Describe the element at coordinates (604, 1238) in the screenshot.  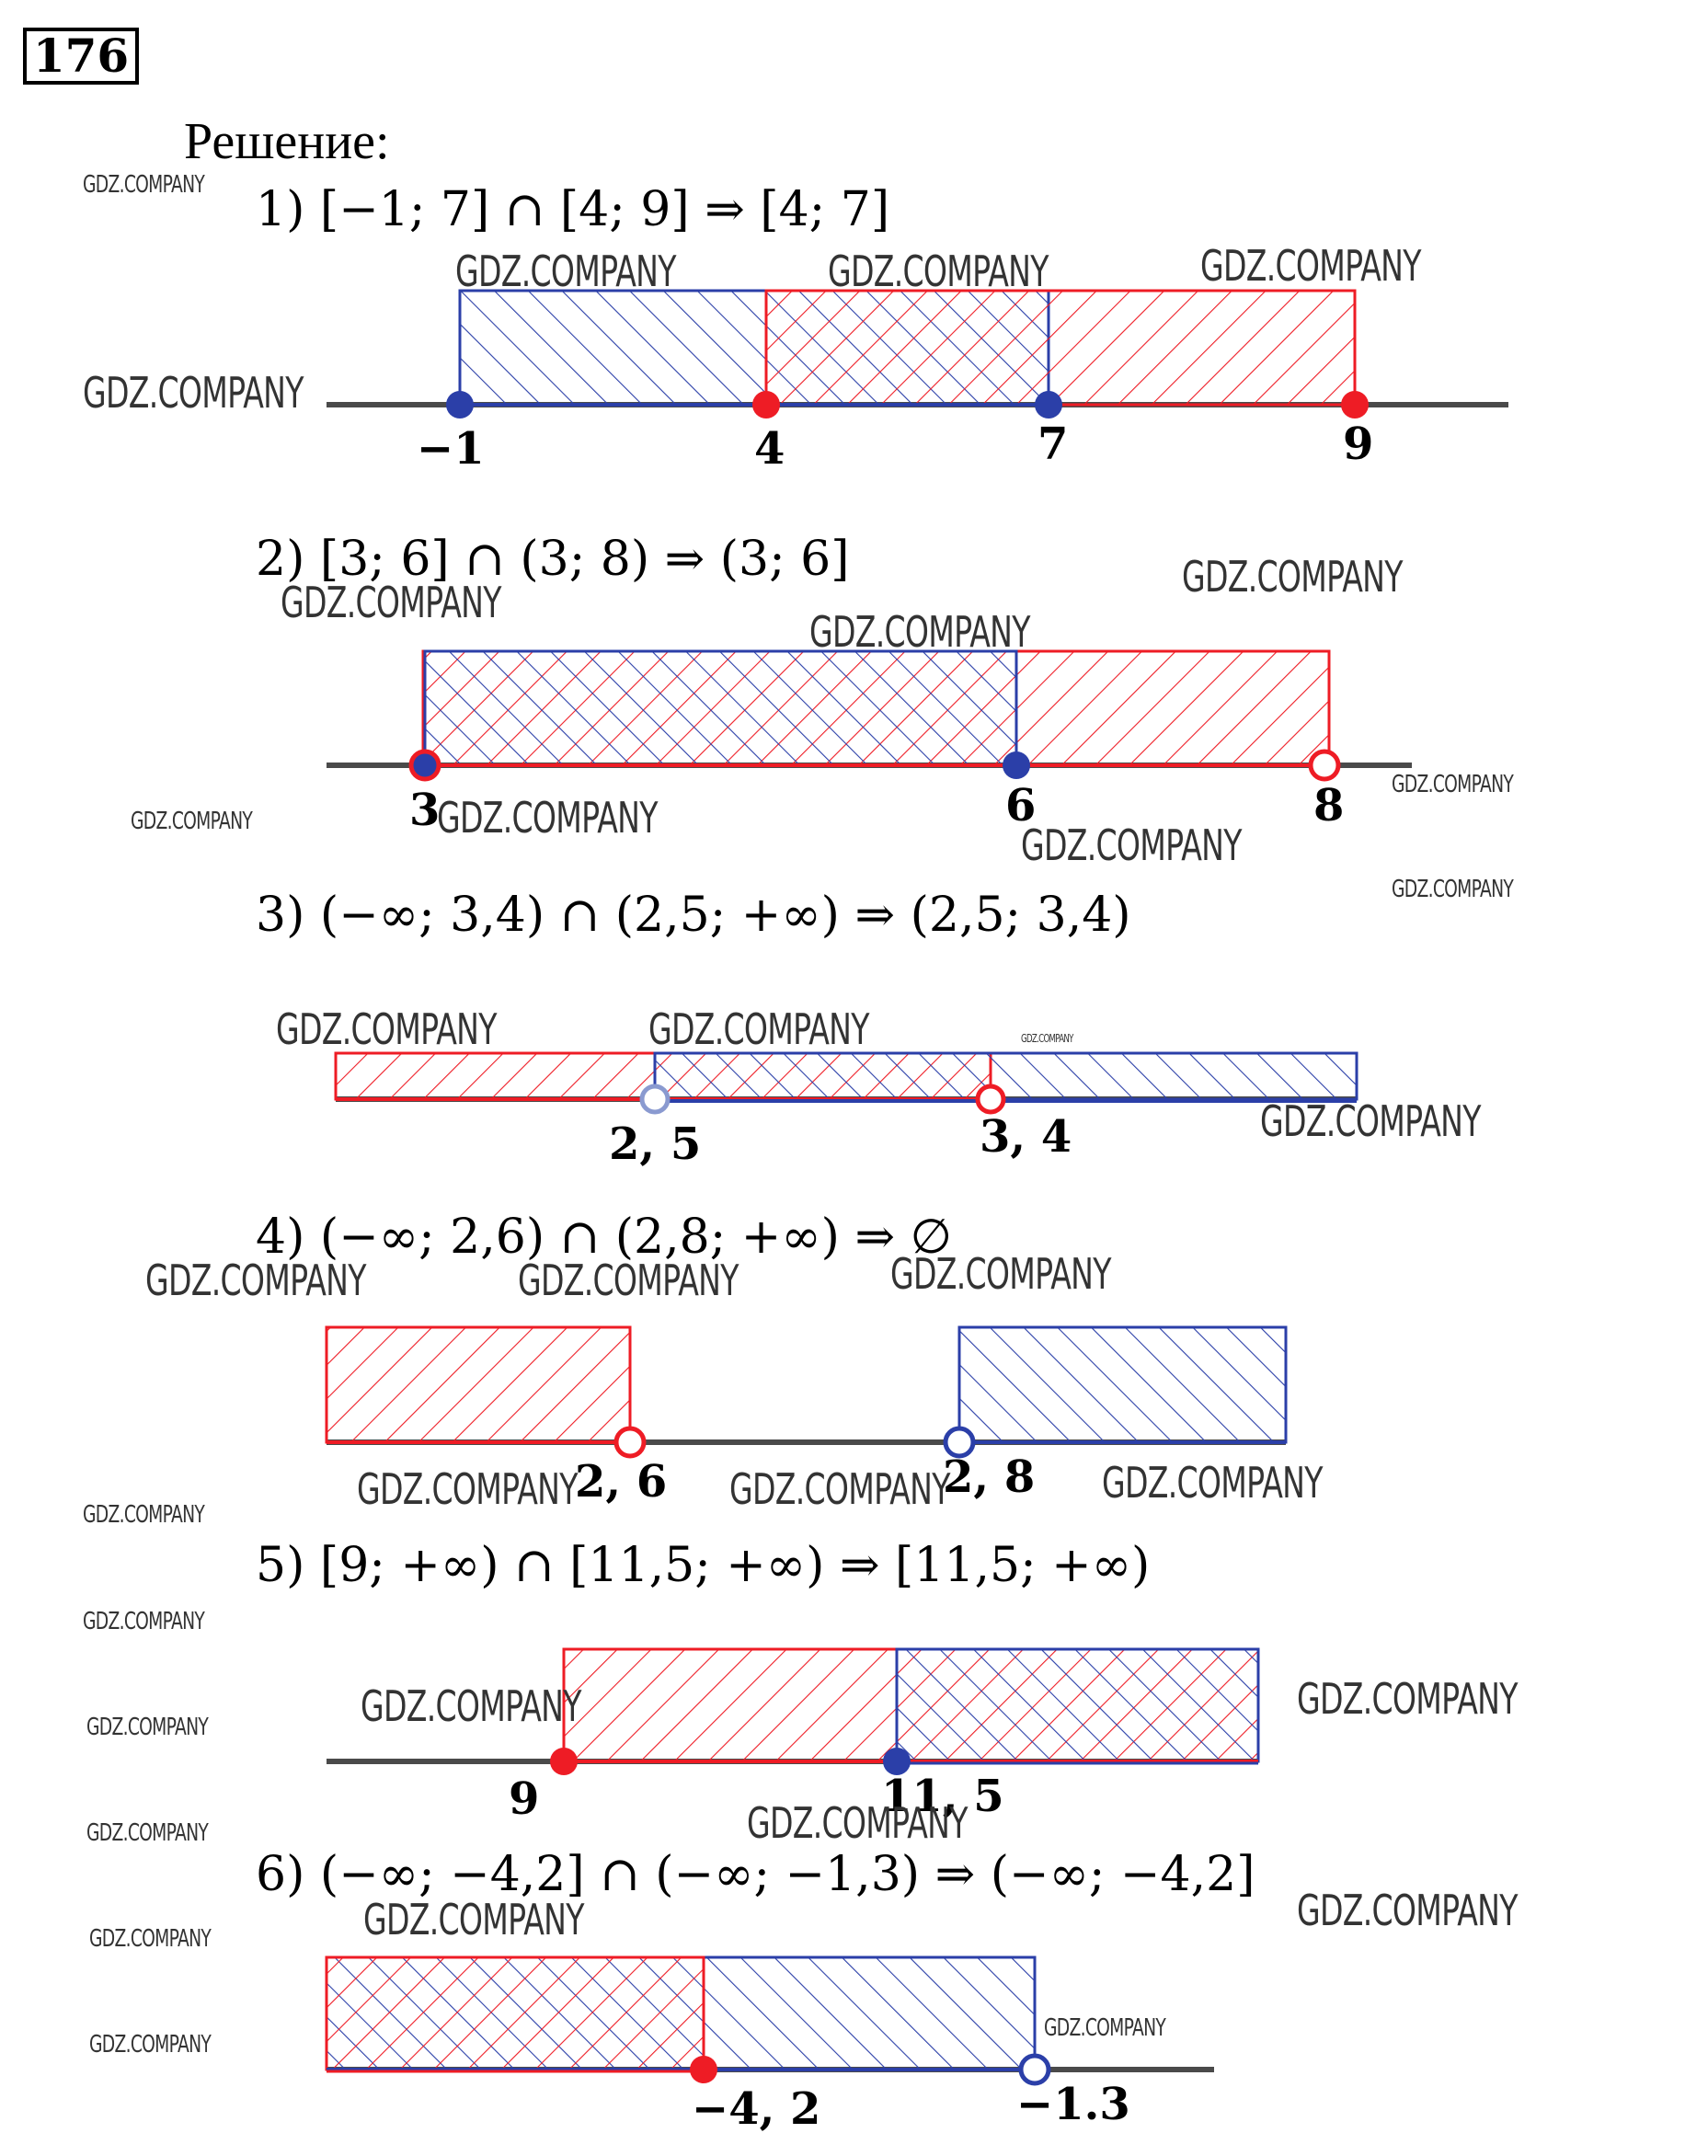
I see `equation-4: 4) (−∞; 2,6) ∩ (2,8; +∞) ⇒ ∅` at that location.